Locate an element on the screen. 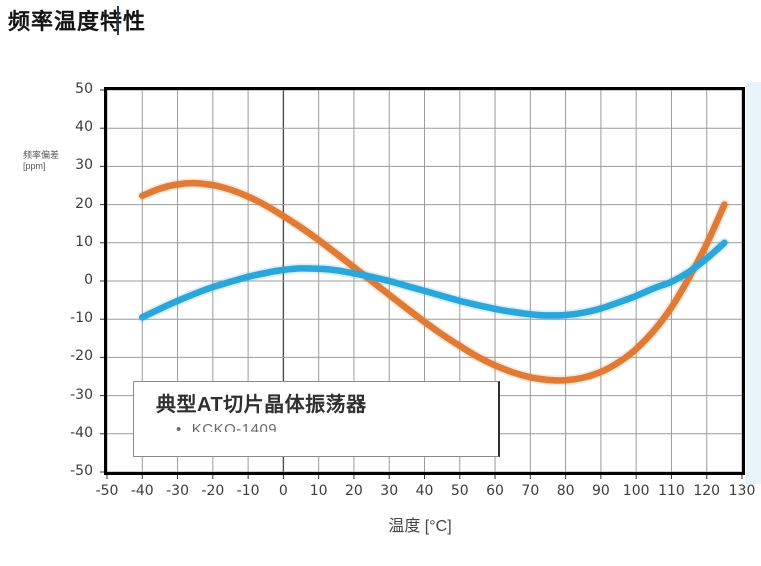 The width and height of the screenshot is (761, 566). y-axis-label-line2: [ppm] is located at coordinates (34, 166).